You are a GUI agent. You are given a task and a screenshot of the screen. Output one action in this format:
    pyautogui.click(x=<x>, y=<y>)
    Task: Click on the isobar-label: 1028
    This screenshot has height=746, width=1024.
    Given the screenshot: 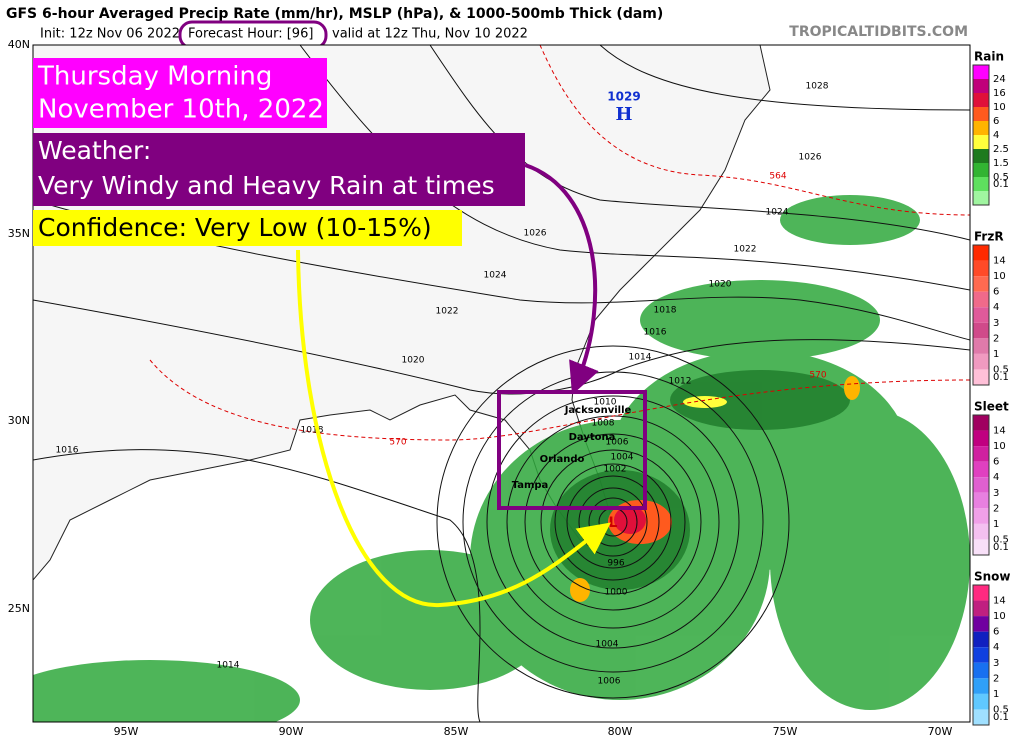 What is the action you would take?
    pyautogui.click(x=817, y=87)
    